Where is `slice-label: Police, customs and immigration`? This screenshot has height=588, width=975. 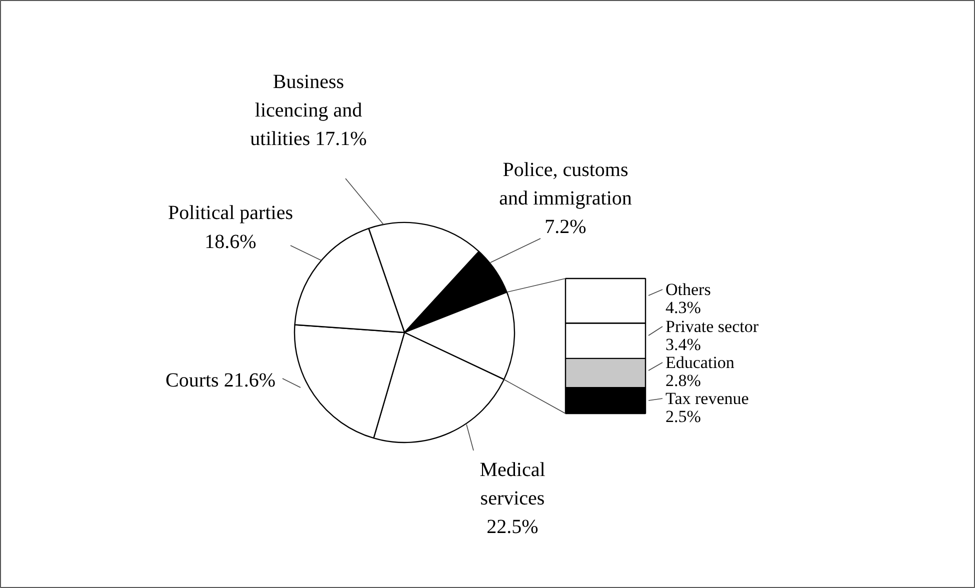
slice-label: Police, customs and immigration is located at coordinates (565, 184).